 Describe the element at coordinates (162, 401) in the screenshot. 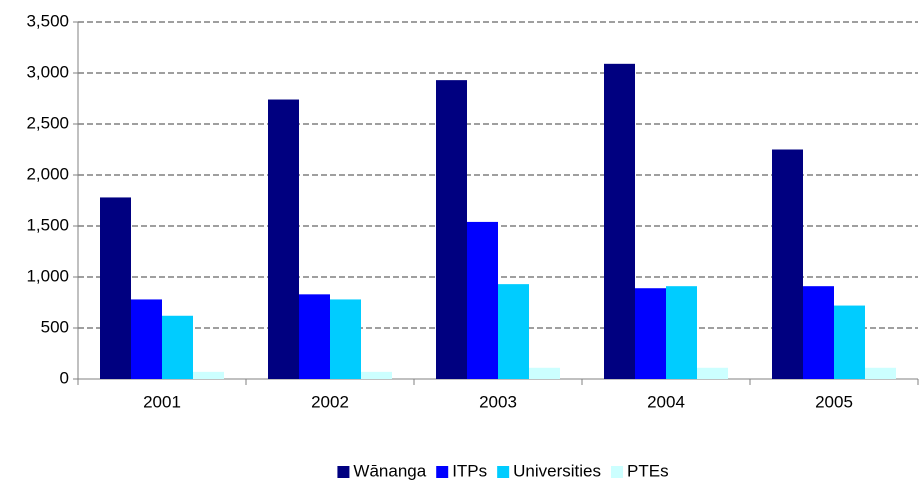

I see `x-tick-label: 2001` at that location.